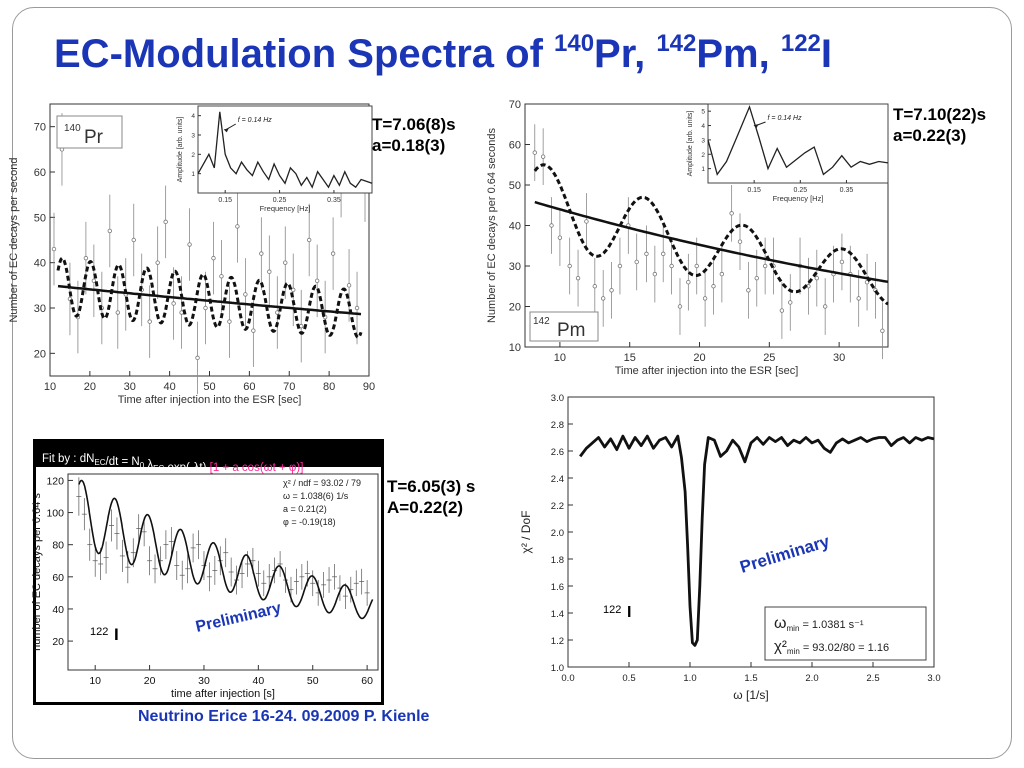 This screenshot has width=1024, height=768. I want to click on legend-omega-min: ωmin = 1.0381 s⁻¹, so click(819, 624).